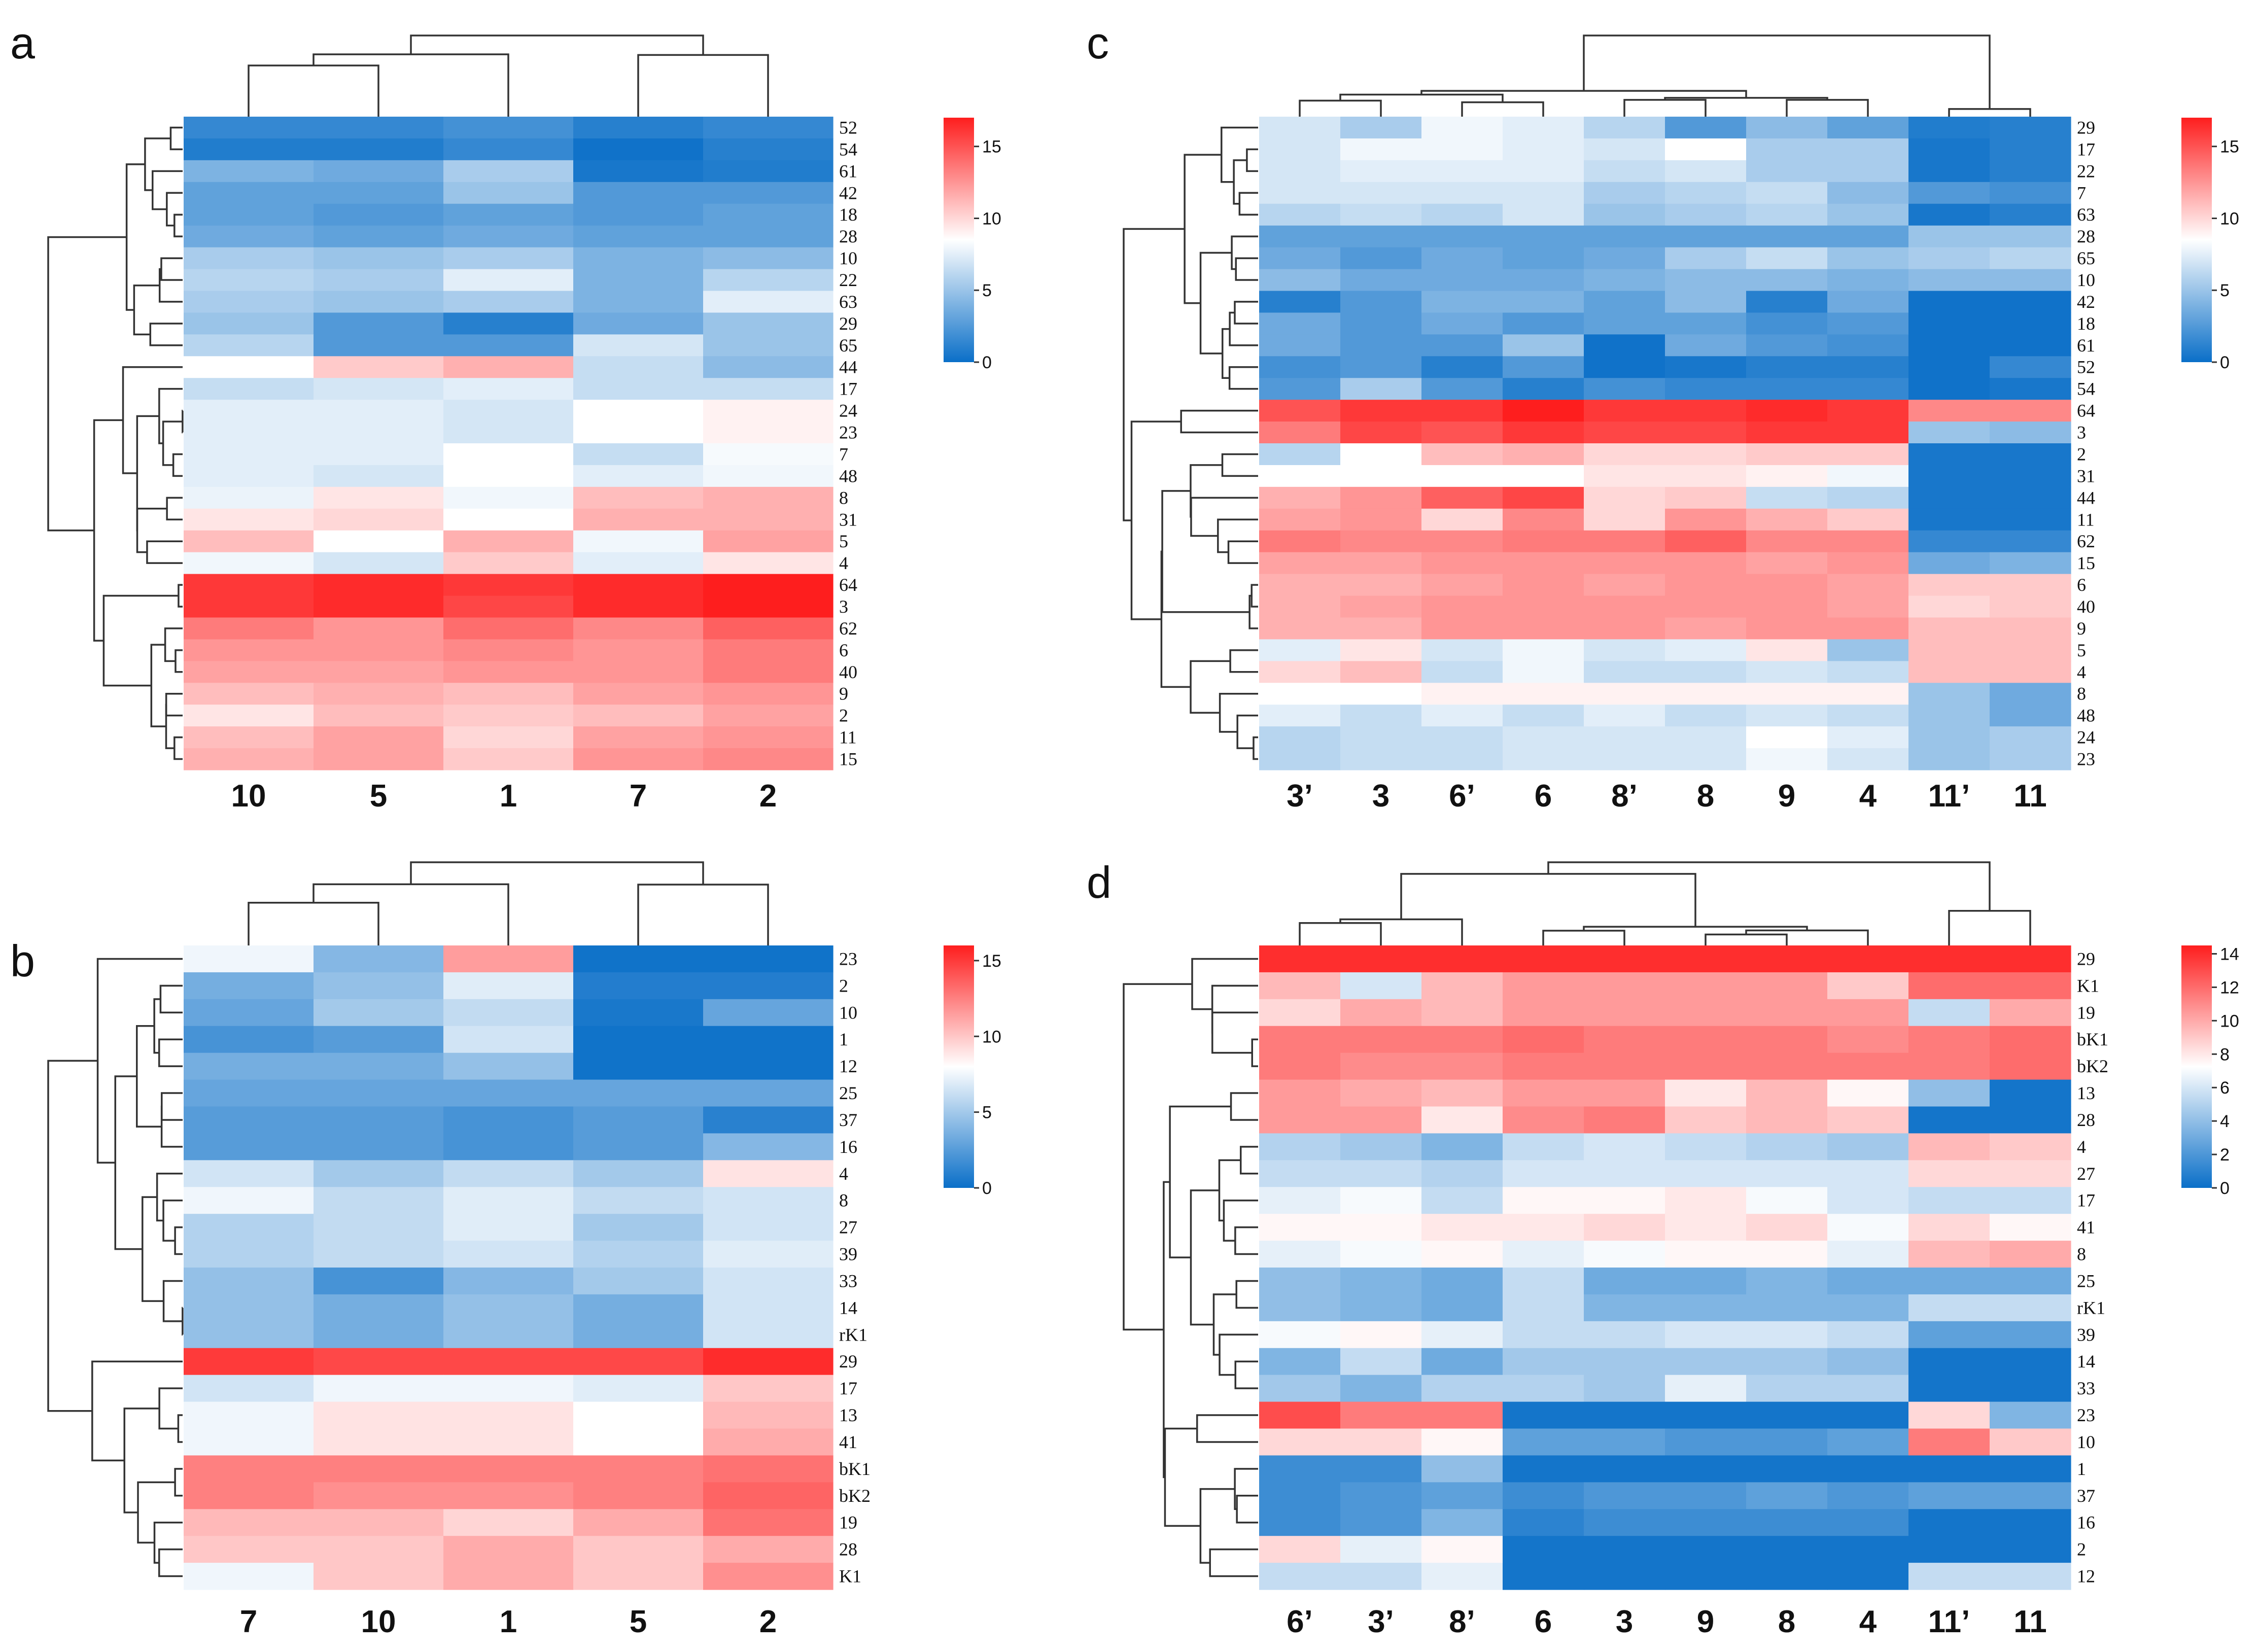 This screenshot has width=2258, height=1652. Describe the element at coordinates (2086, 1200) in the screenshot. I see `row-label: 17` at that location.